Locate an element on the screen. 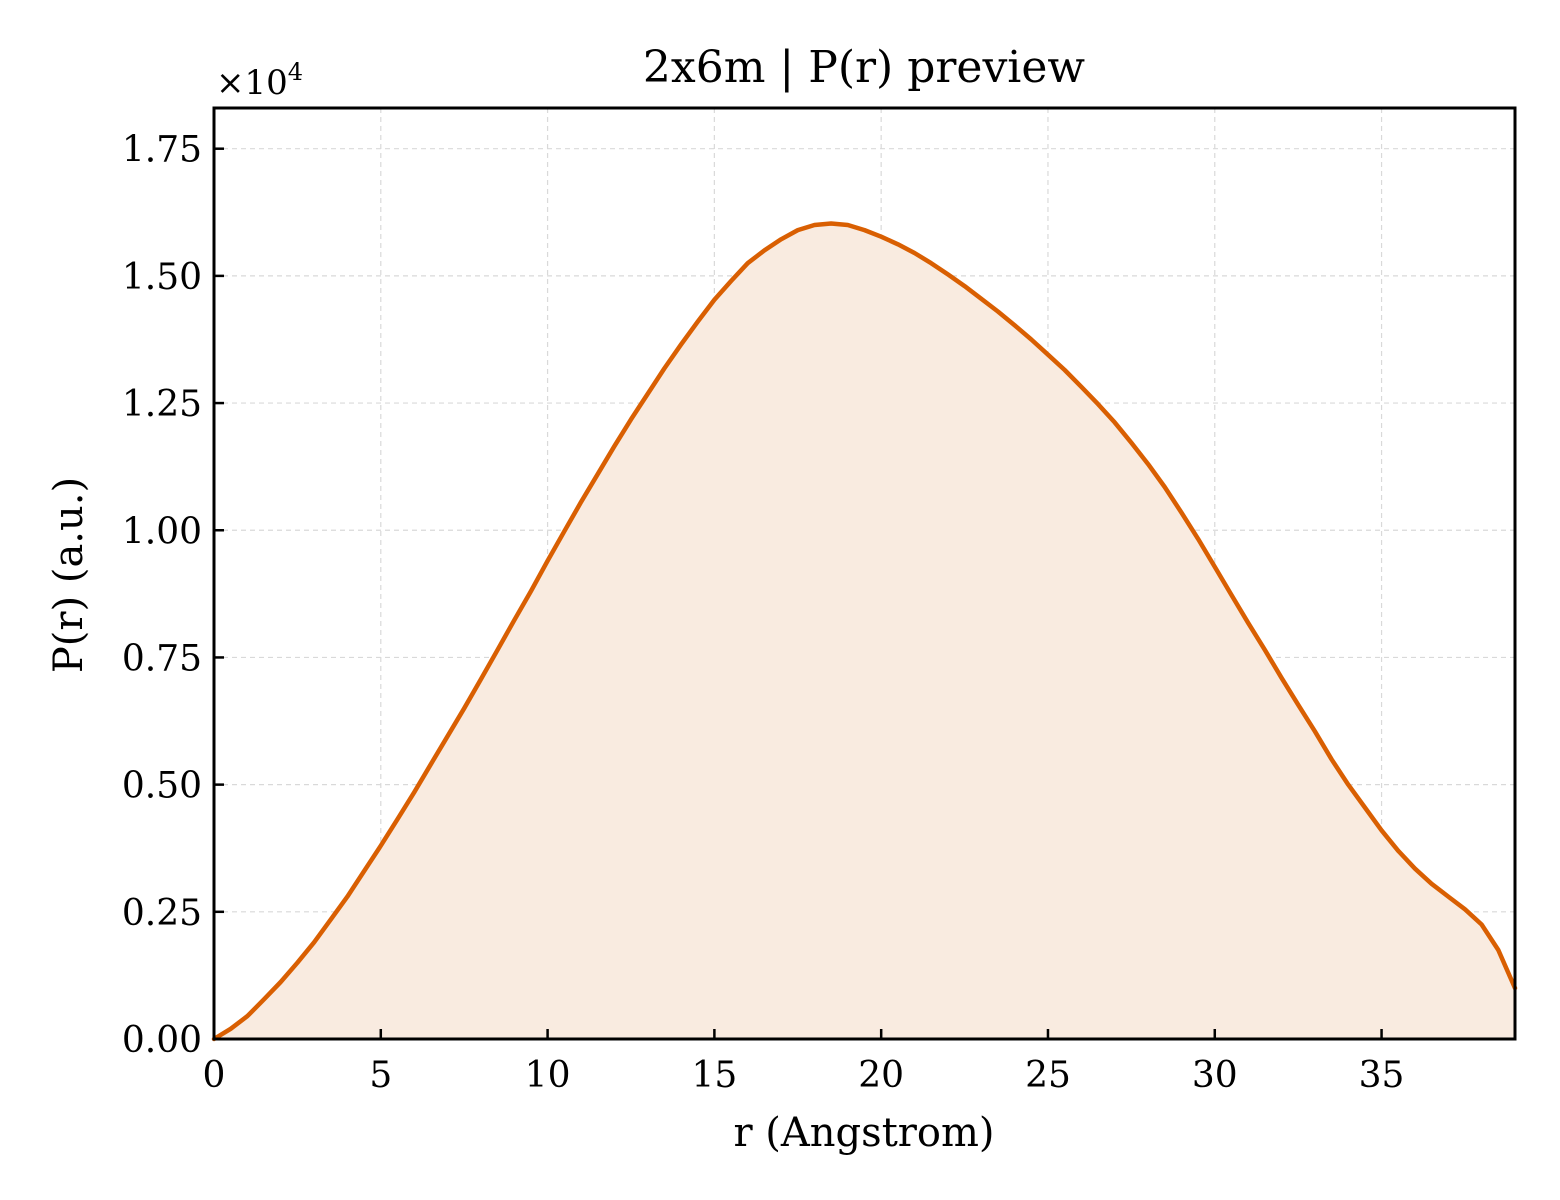 Image resolution: width=1560 pixels, height=1200 pixels. y-tick-label: 1.25 is located at coordinates (162, 404).